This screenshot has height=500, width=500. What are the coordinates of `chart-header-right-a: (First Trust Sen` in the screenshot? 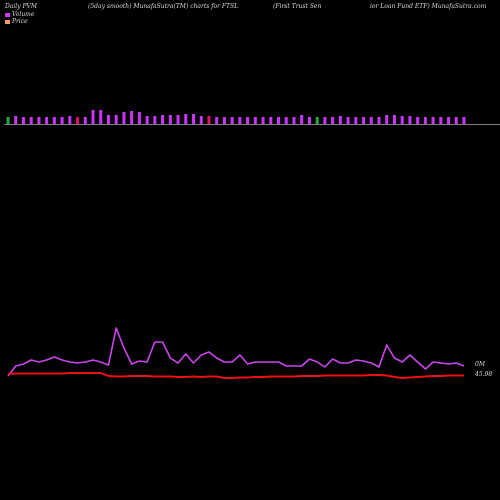 It's located at (297, 6).